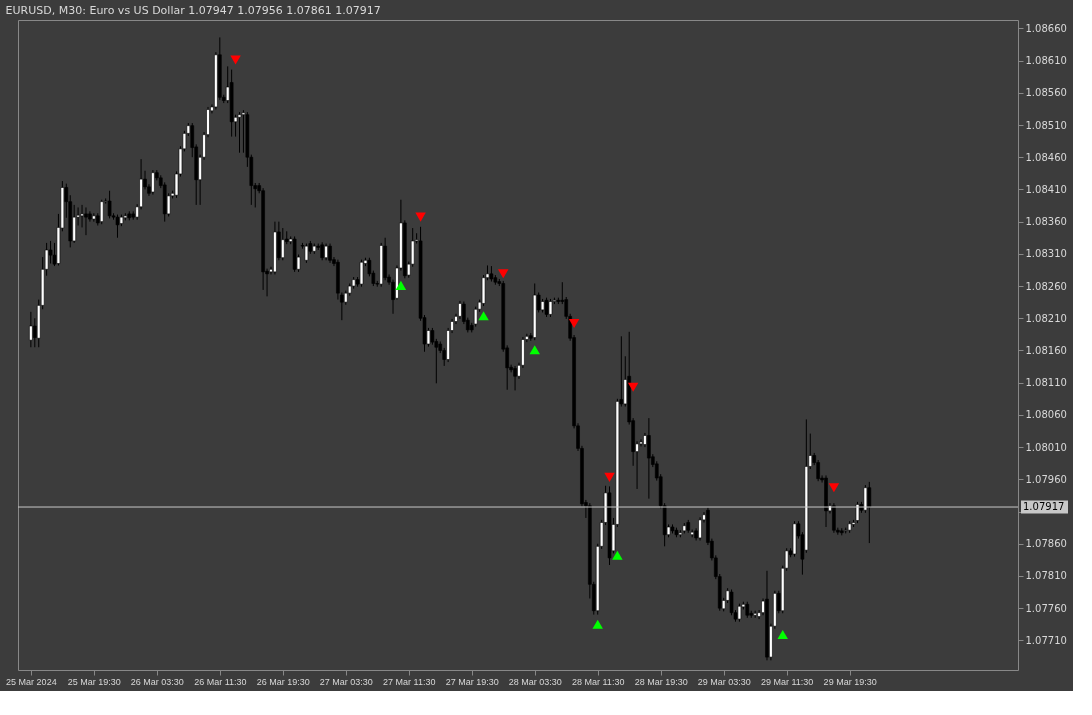  Describe the element at coordinates (1046, 576) in the screenshot. I see `y-tick-label: 1.07810` at that location.